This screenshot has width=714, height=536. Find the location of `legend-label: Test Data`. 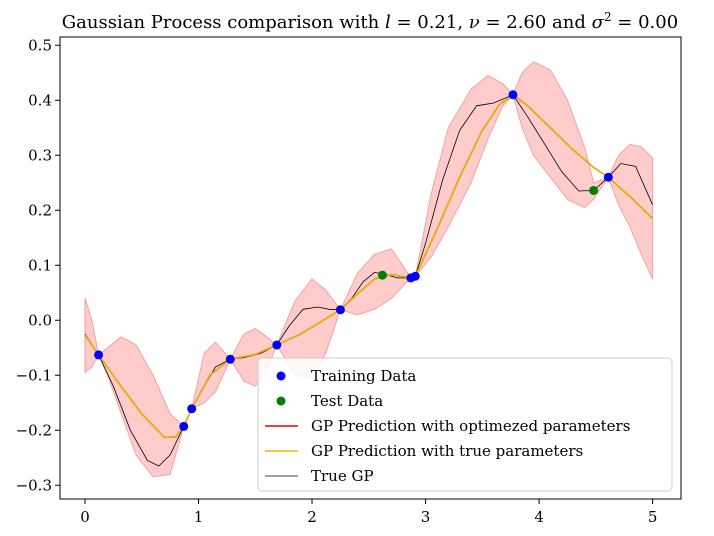

legend-label: Test Data is located at coordinates (347, 401).